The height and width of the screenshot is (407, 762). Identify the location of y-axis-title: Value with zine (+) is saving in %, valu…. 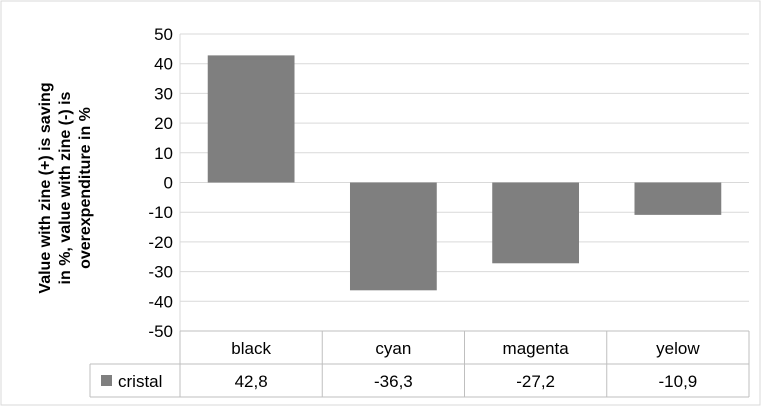
(65, 187).